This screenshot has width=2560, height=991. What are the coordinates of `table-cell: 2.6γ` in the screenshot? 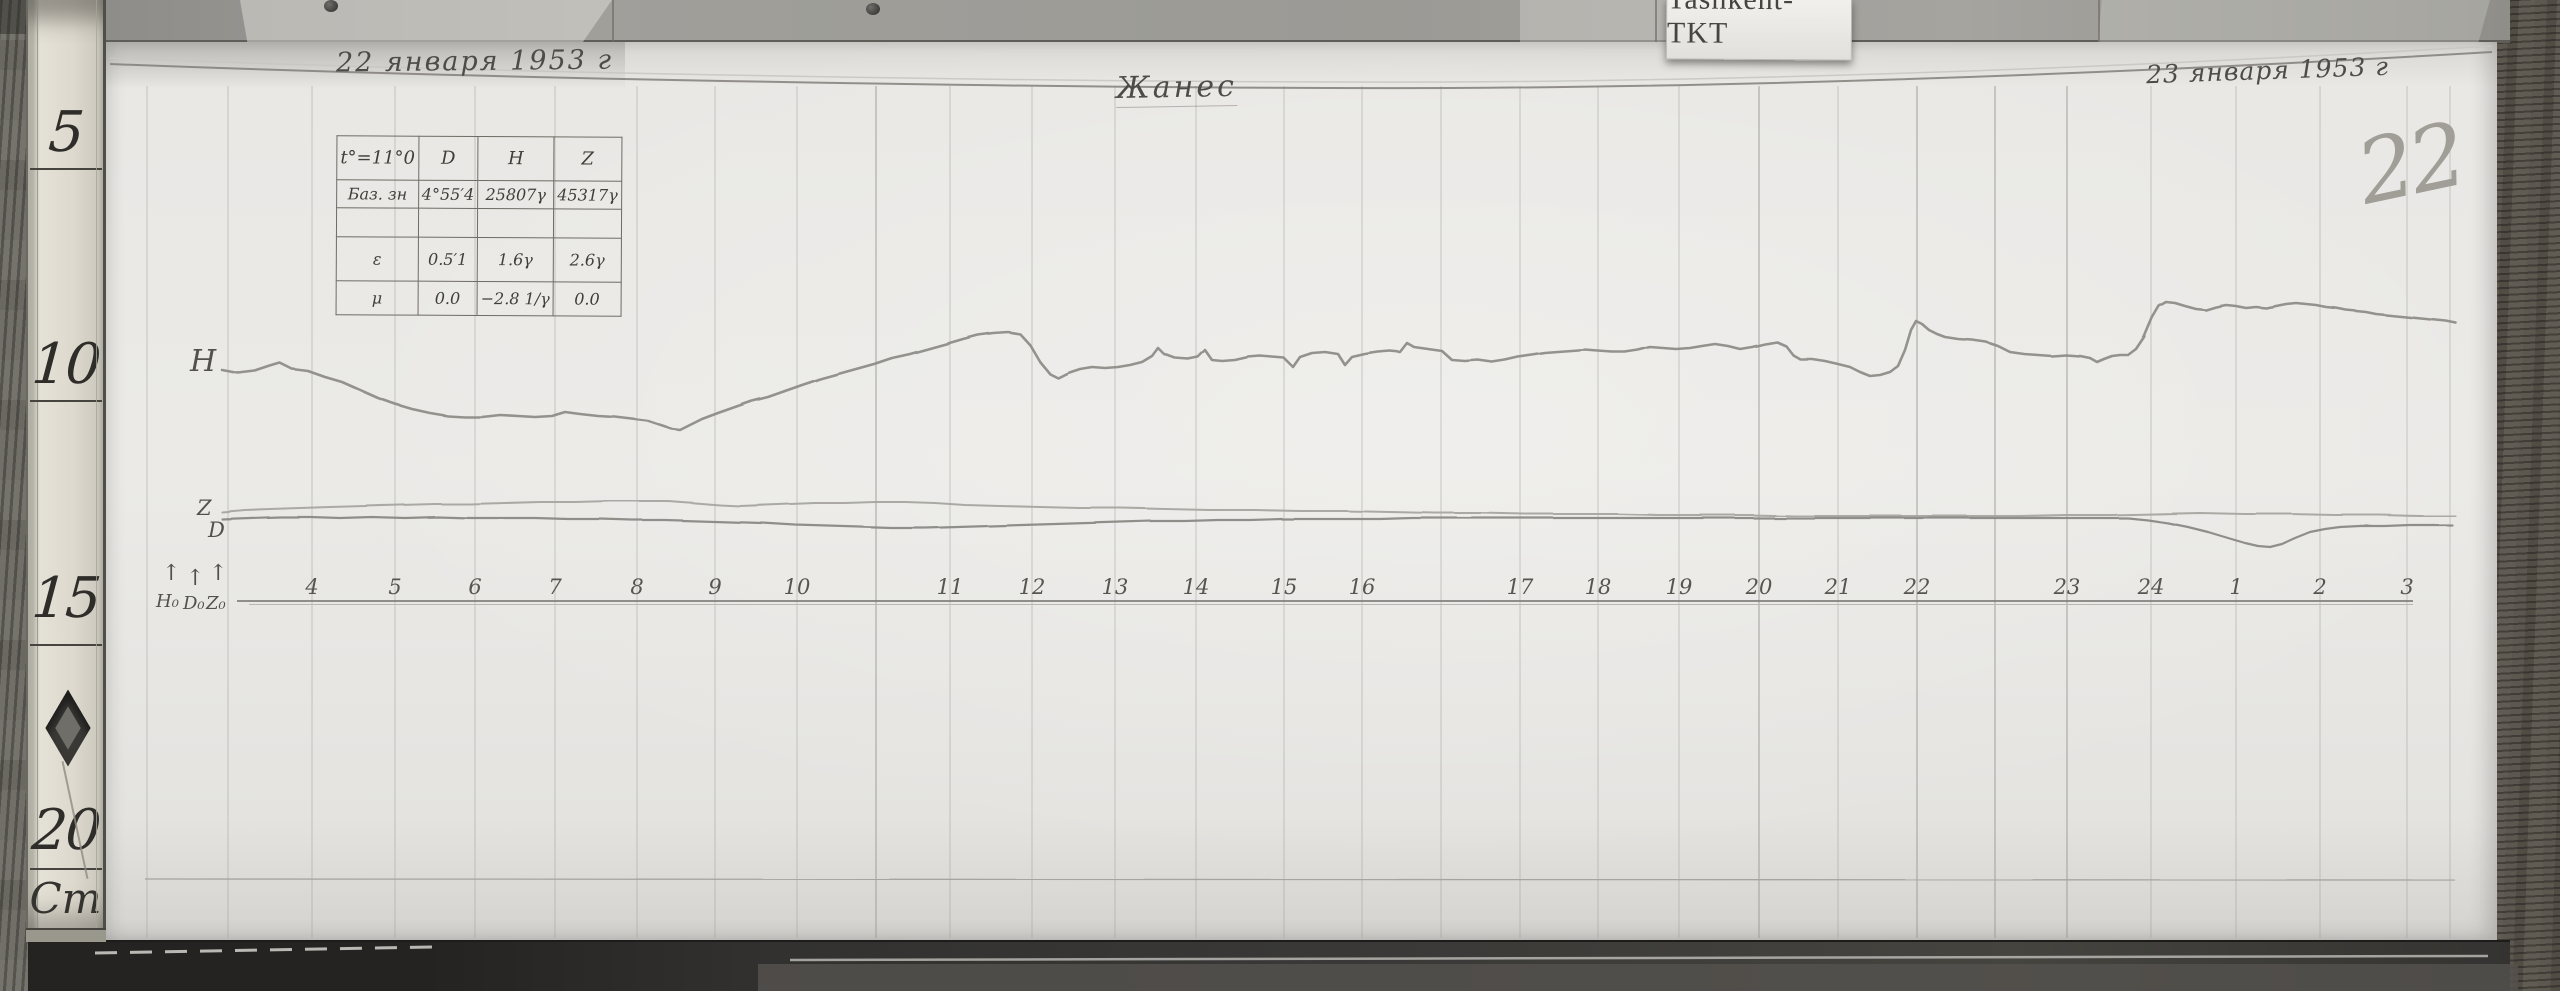 It's located at (587, 260).